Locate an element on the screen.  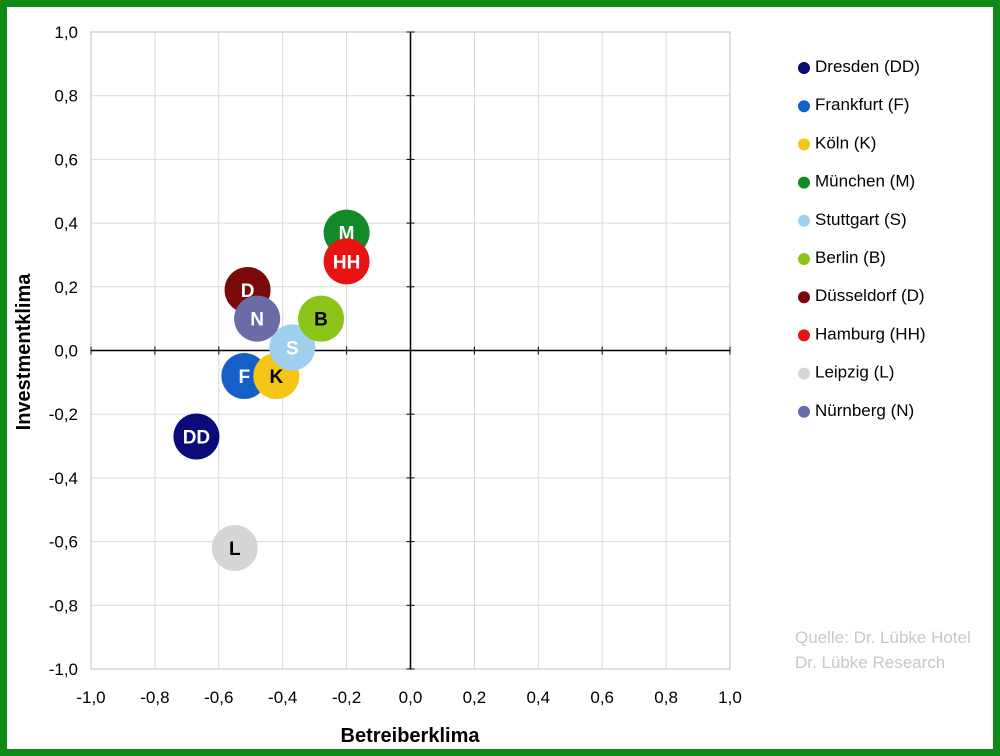
legend-label: Frankfurt (F) is located at coordinates (862, 104).